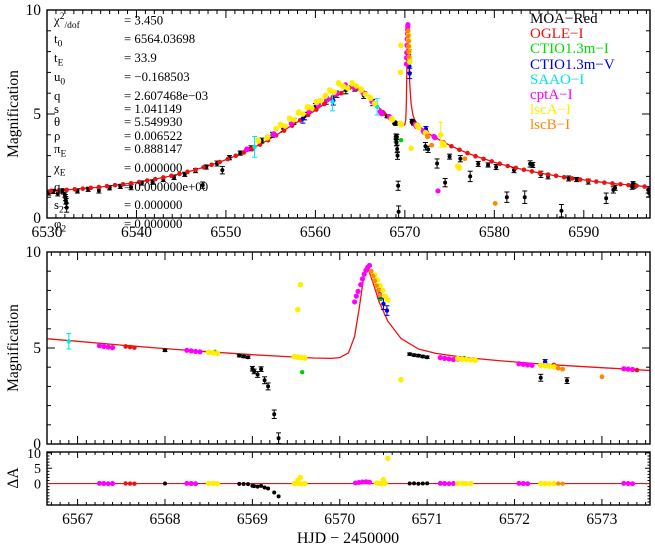 The height and width of the screenshot is (549, 655). I want to click on fit-parameter: u0 = −0.168503, so click(122, 78).